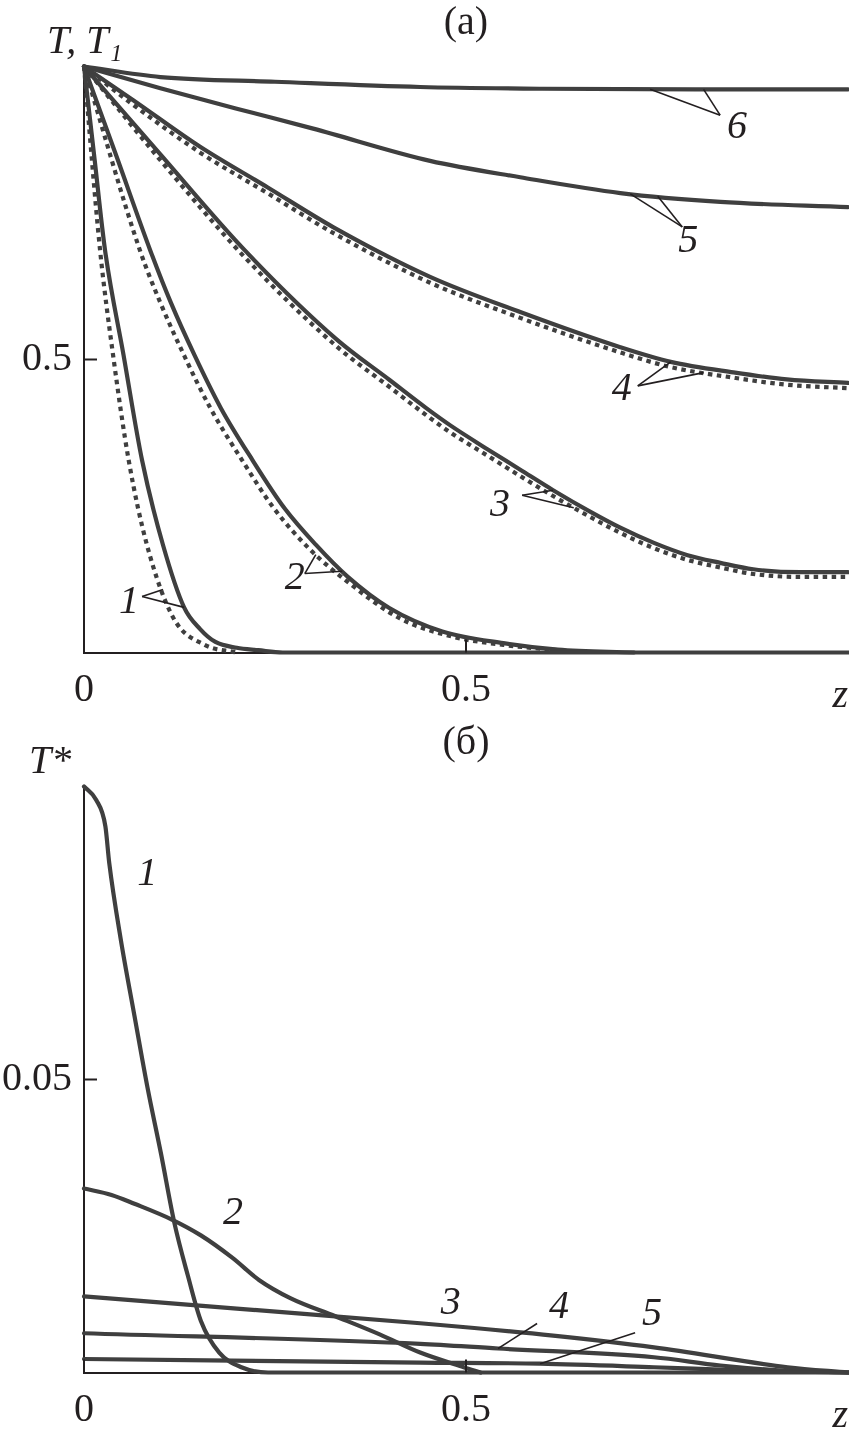  Describe the element at coordinates (737, 124) in the screenshot. I see `series-label: 6` at that location.